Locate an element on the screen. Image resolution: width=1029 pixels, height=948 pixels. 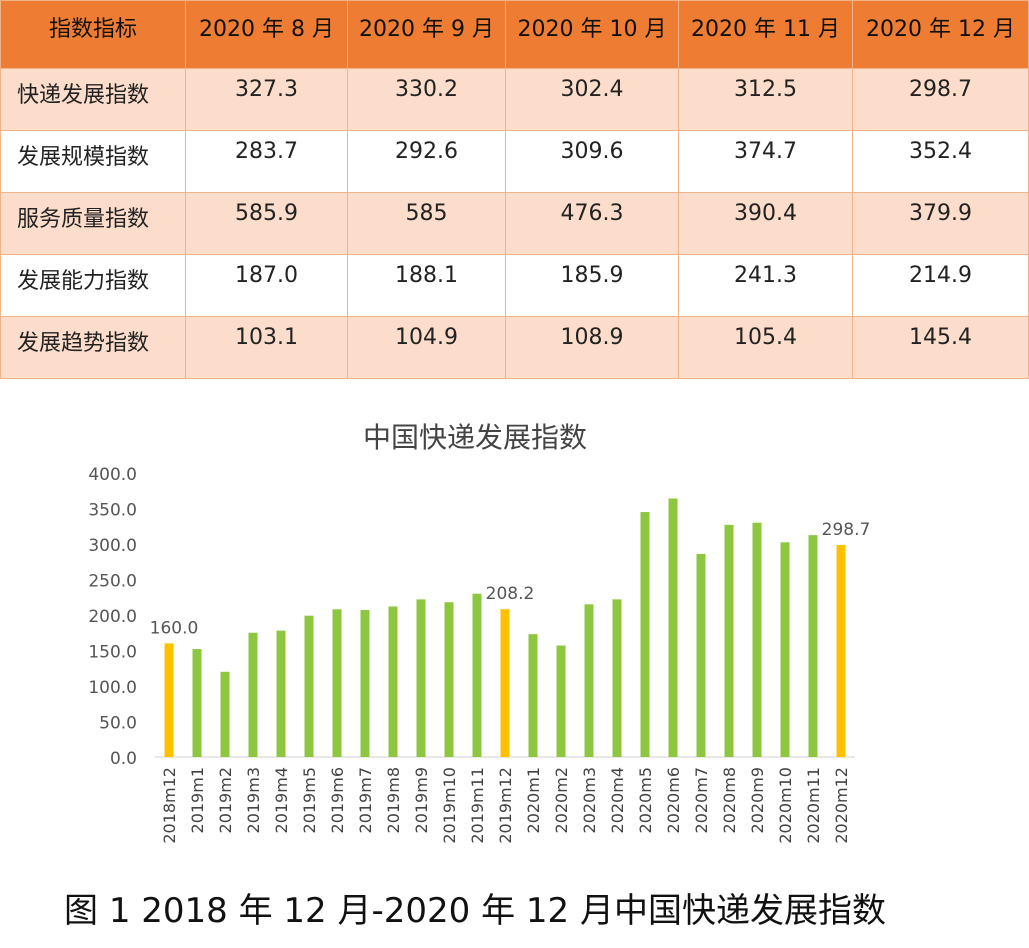
x-tick-label: 2020m3 is located at coordinates (589, 800).